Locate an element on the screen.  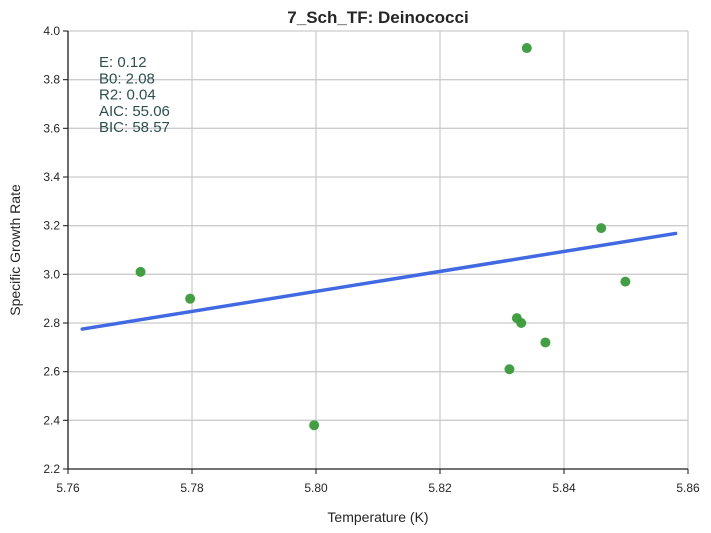
annotation-line: R2: 0.04 is located at coordinates (127, 95).